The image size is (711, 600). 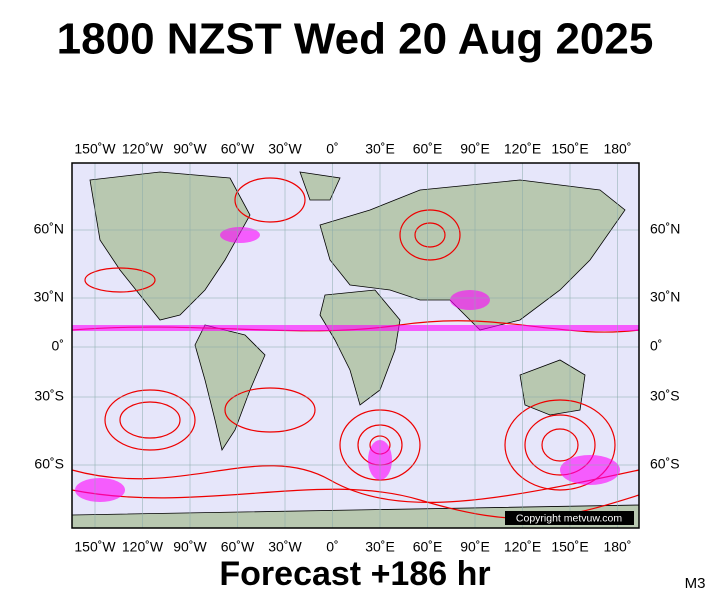 I want to click on lon-label-top: 150˚W, so click(x=95, y=149).